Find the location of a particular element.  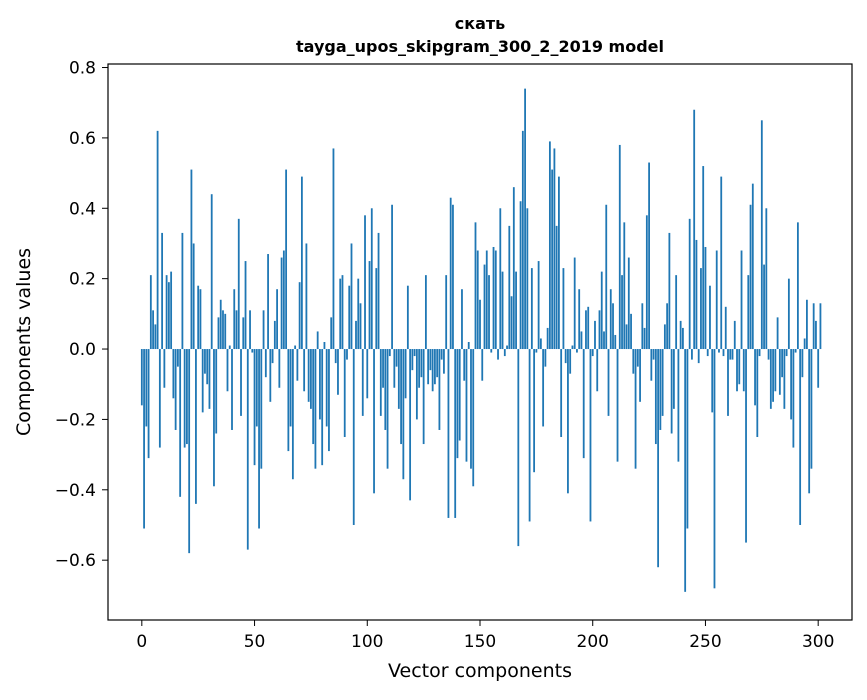

x-tick-label: 150 is located at coordinates (480, 642).